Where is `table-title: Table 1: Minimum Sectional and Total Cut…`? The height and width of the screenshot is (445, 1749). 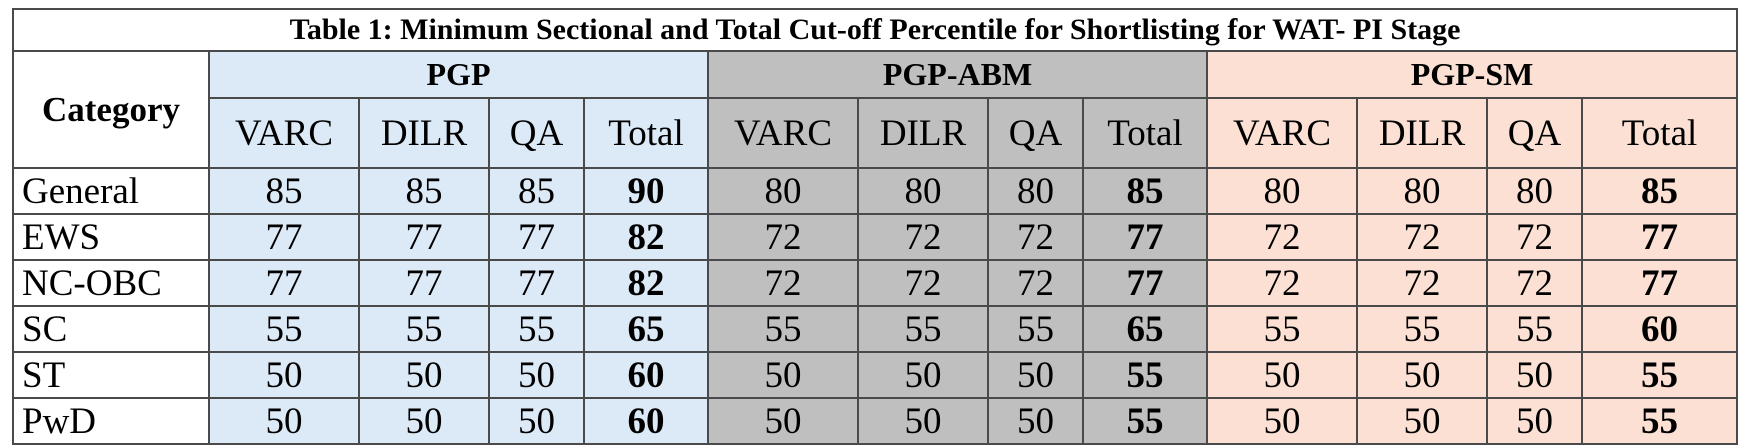 table-title: Table 1: Minimum Sectional and Total Cut… is located at coordinates (875, 30).